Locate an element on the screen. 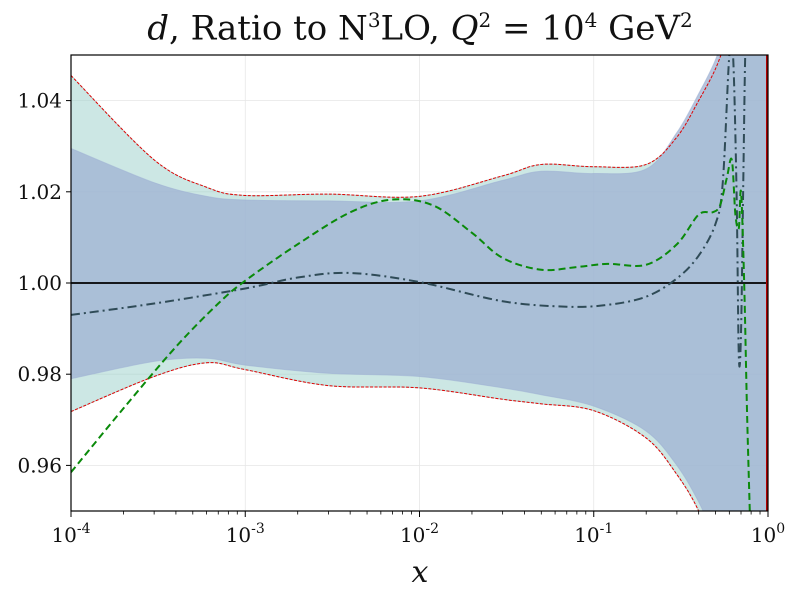 This screenshot has width=800, height=600. title-order-suffix: LO, is located at coordinates (415, 28).